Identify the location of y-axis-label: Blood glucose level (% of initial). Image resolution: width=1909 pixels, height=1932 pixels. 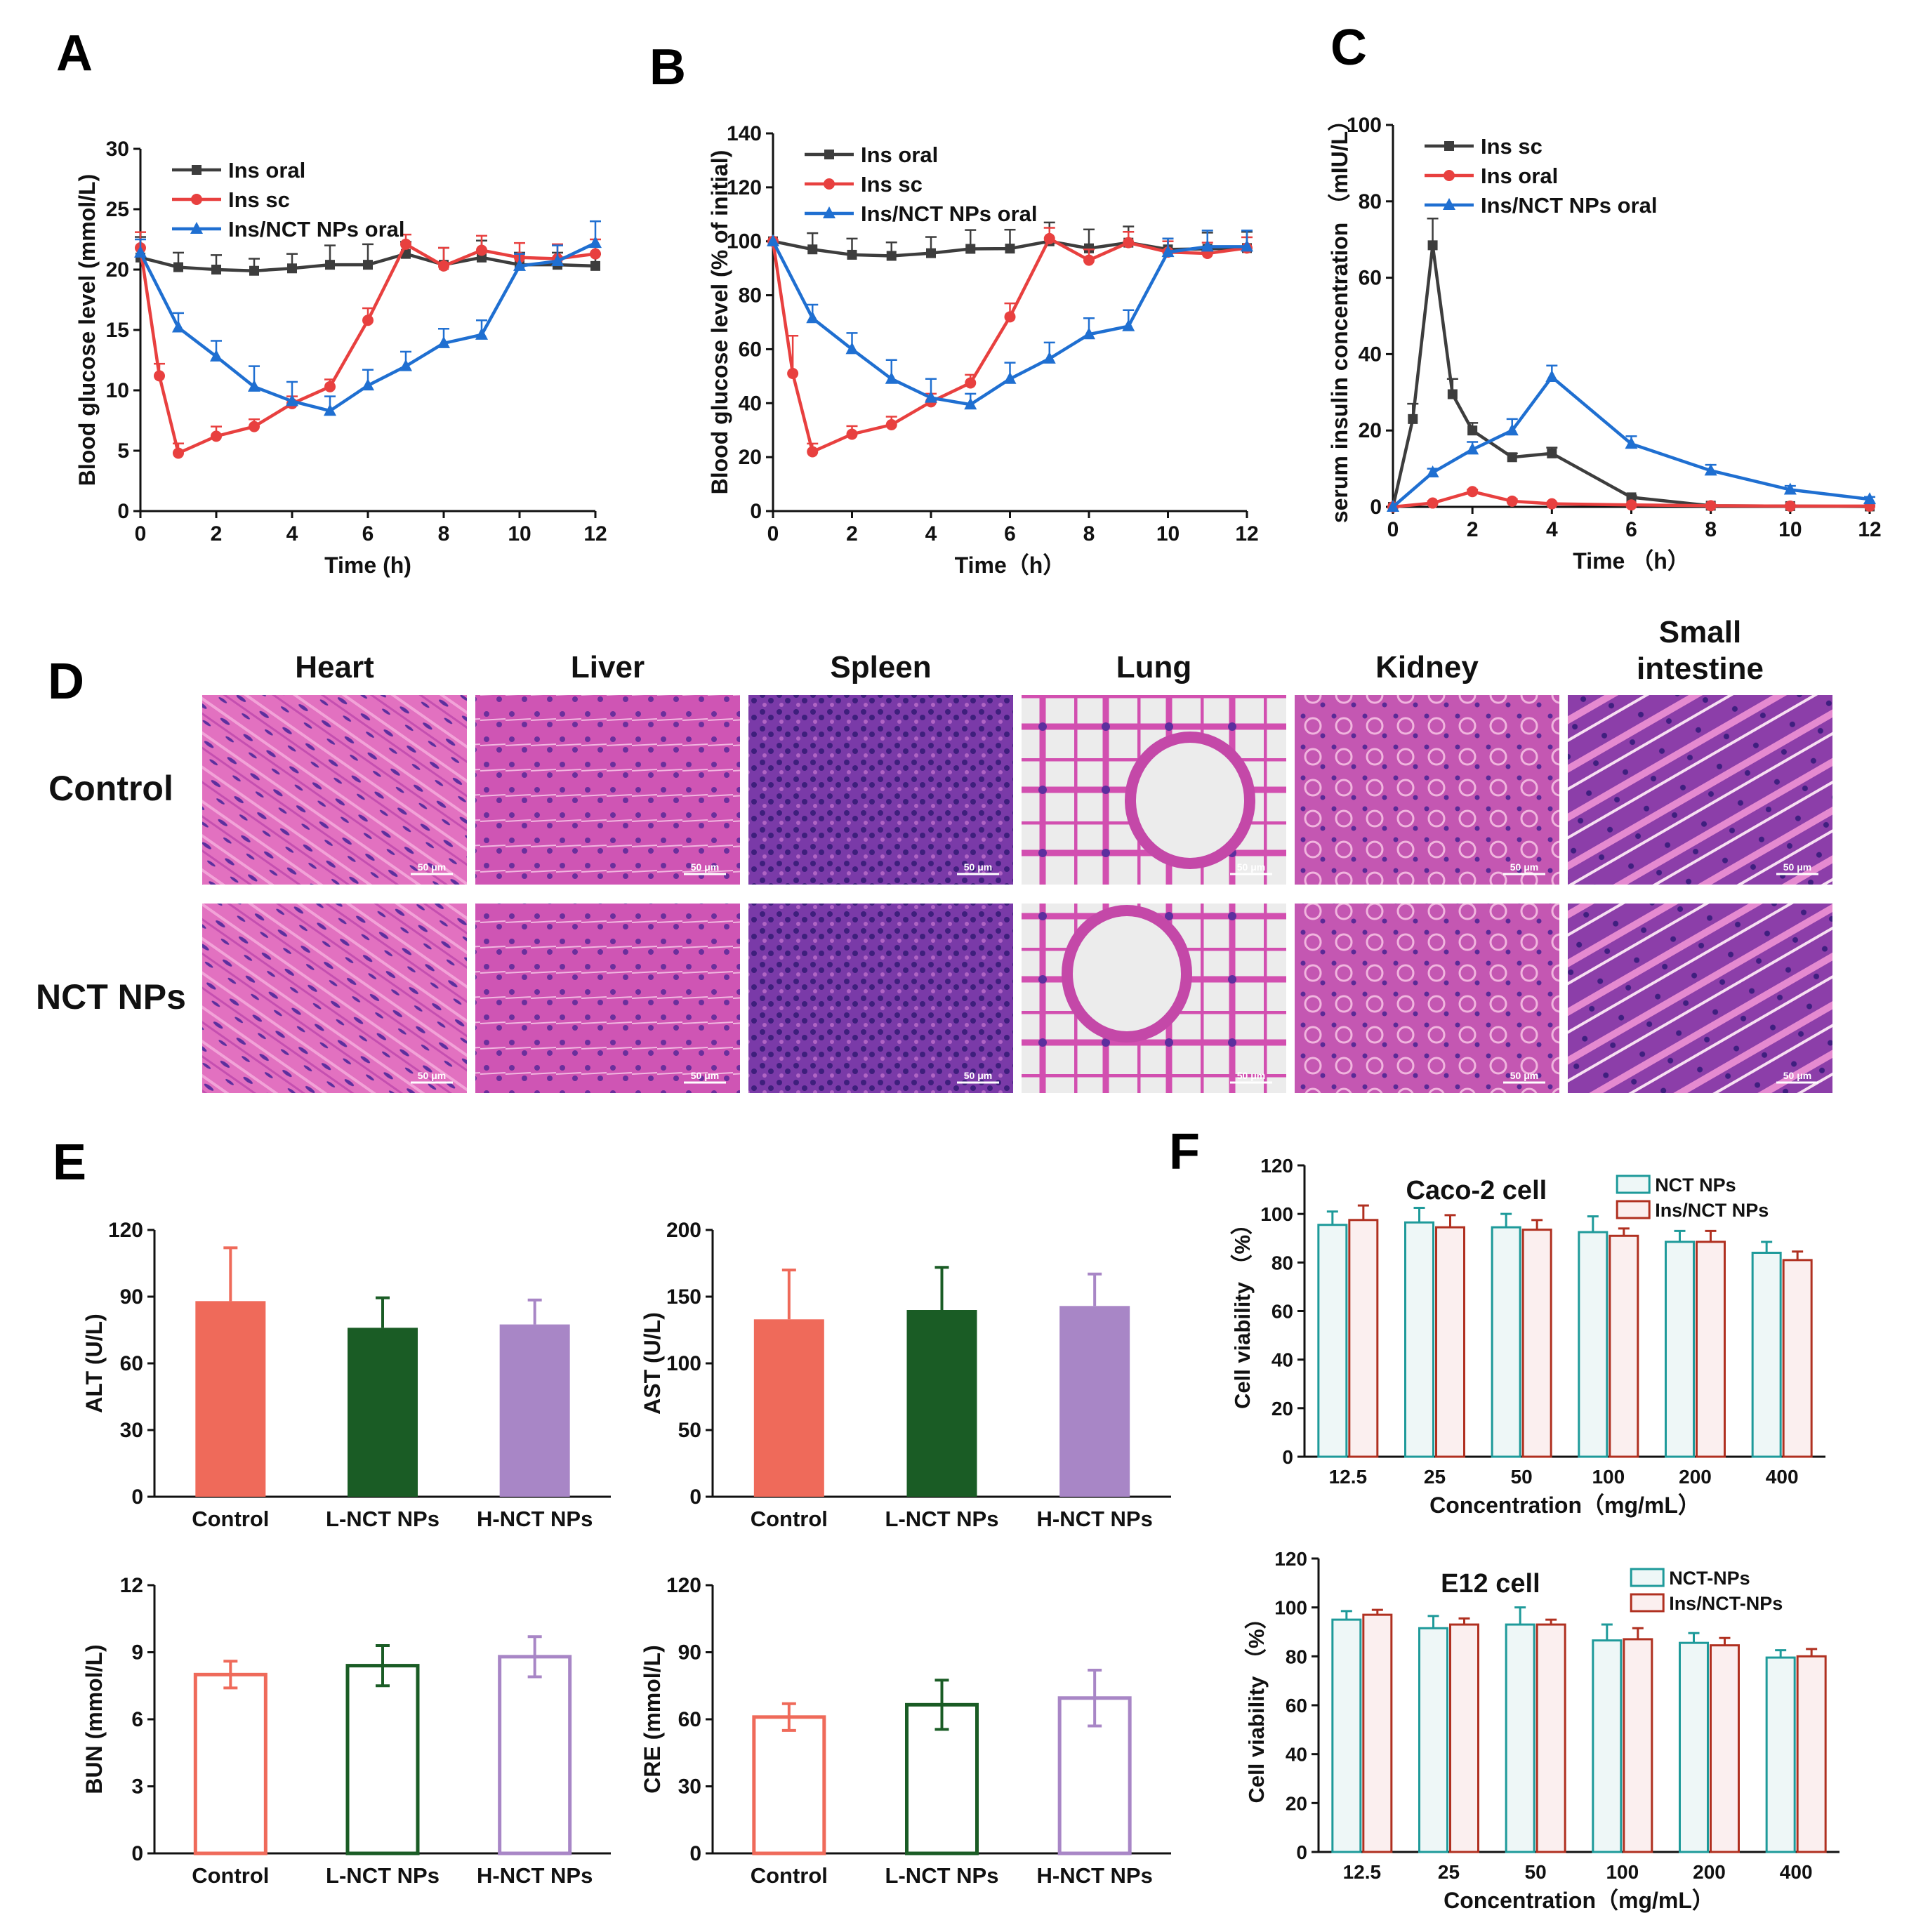
(719, 322).